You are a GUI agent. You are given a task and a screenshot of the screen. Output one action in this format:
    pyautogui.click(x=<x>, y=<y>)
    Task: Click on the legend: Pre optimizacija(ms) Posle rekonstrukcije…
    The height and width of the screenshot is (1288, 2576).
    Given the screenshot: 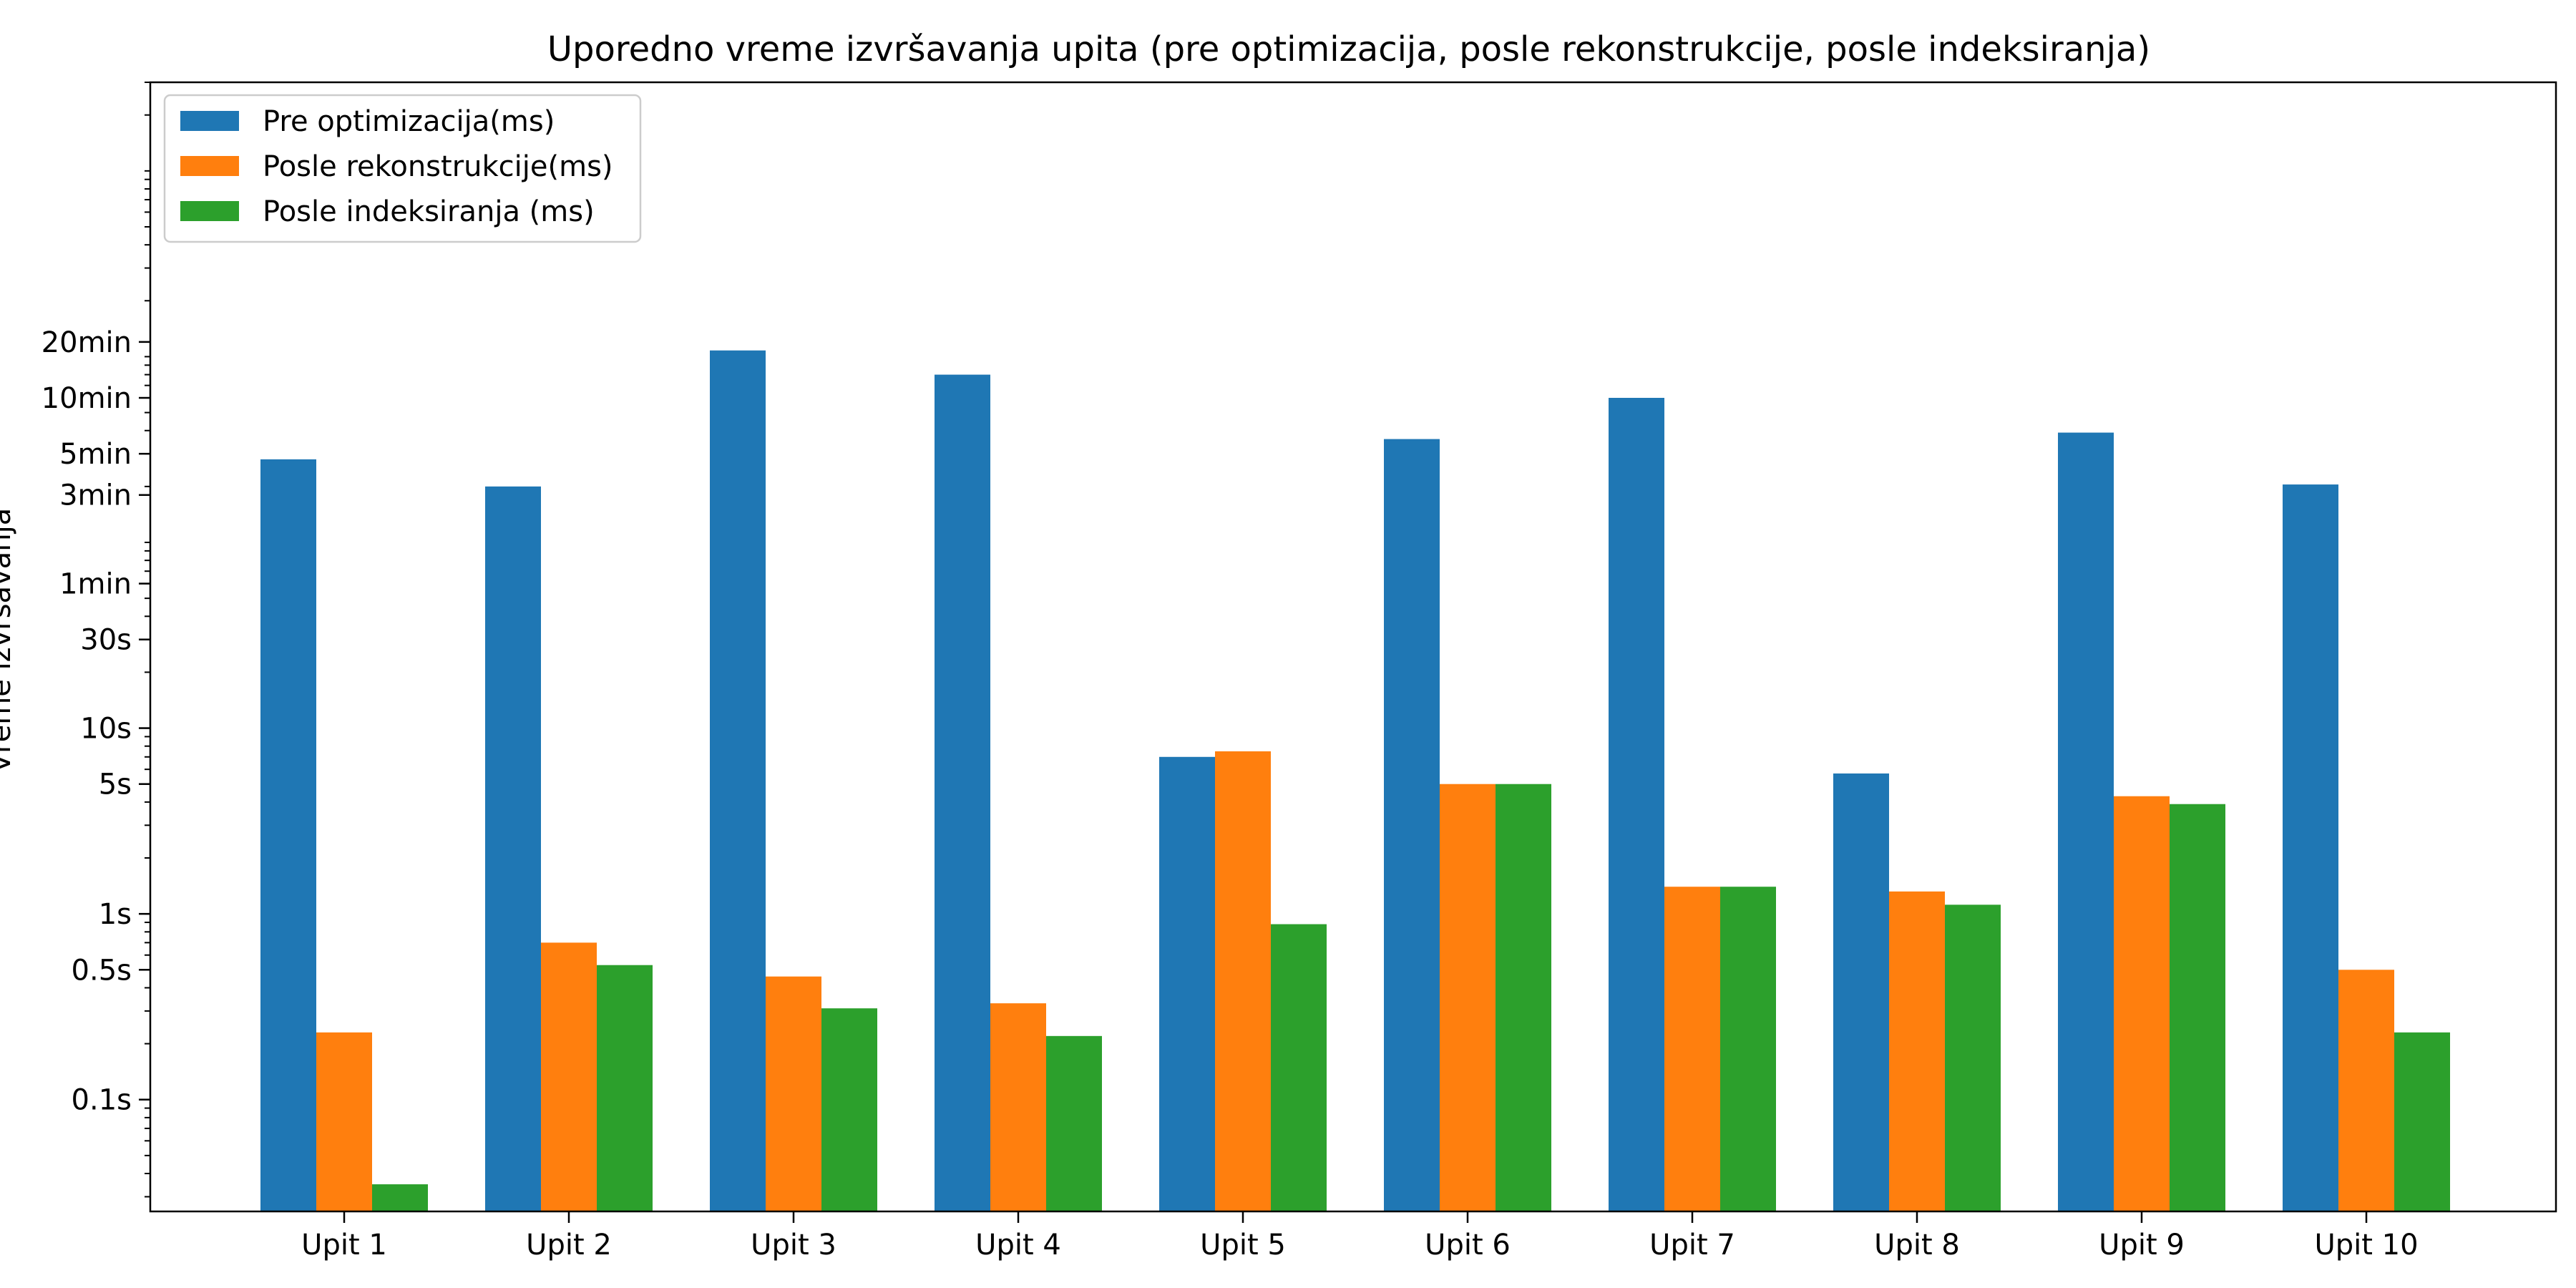 What is the action you would take?
    pyautogui.click(x=402, y=168)
    